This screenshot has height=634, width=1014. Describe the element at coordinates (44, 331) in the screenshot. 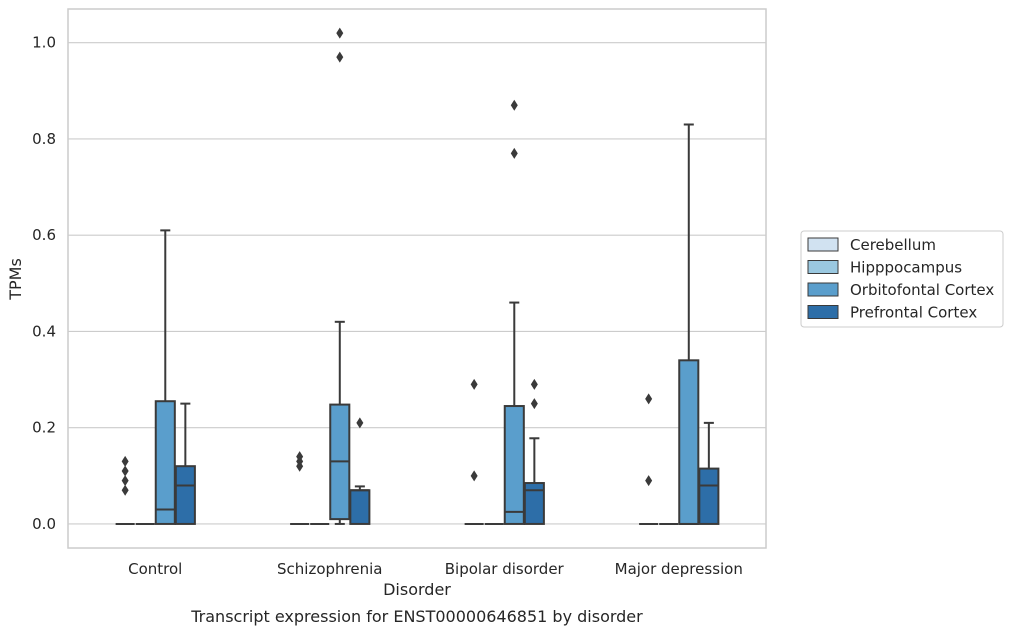

I see `y-tick-label: 0.4` at that location.